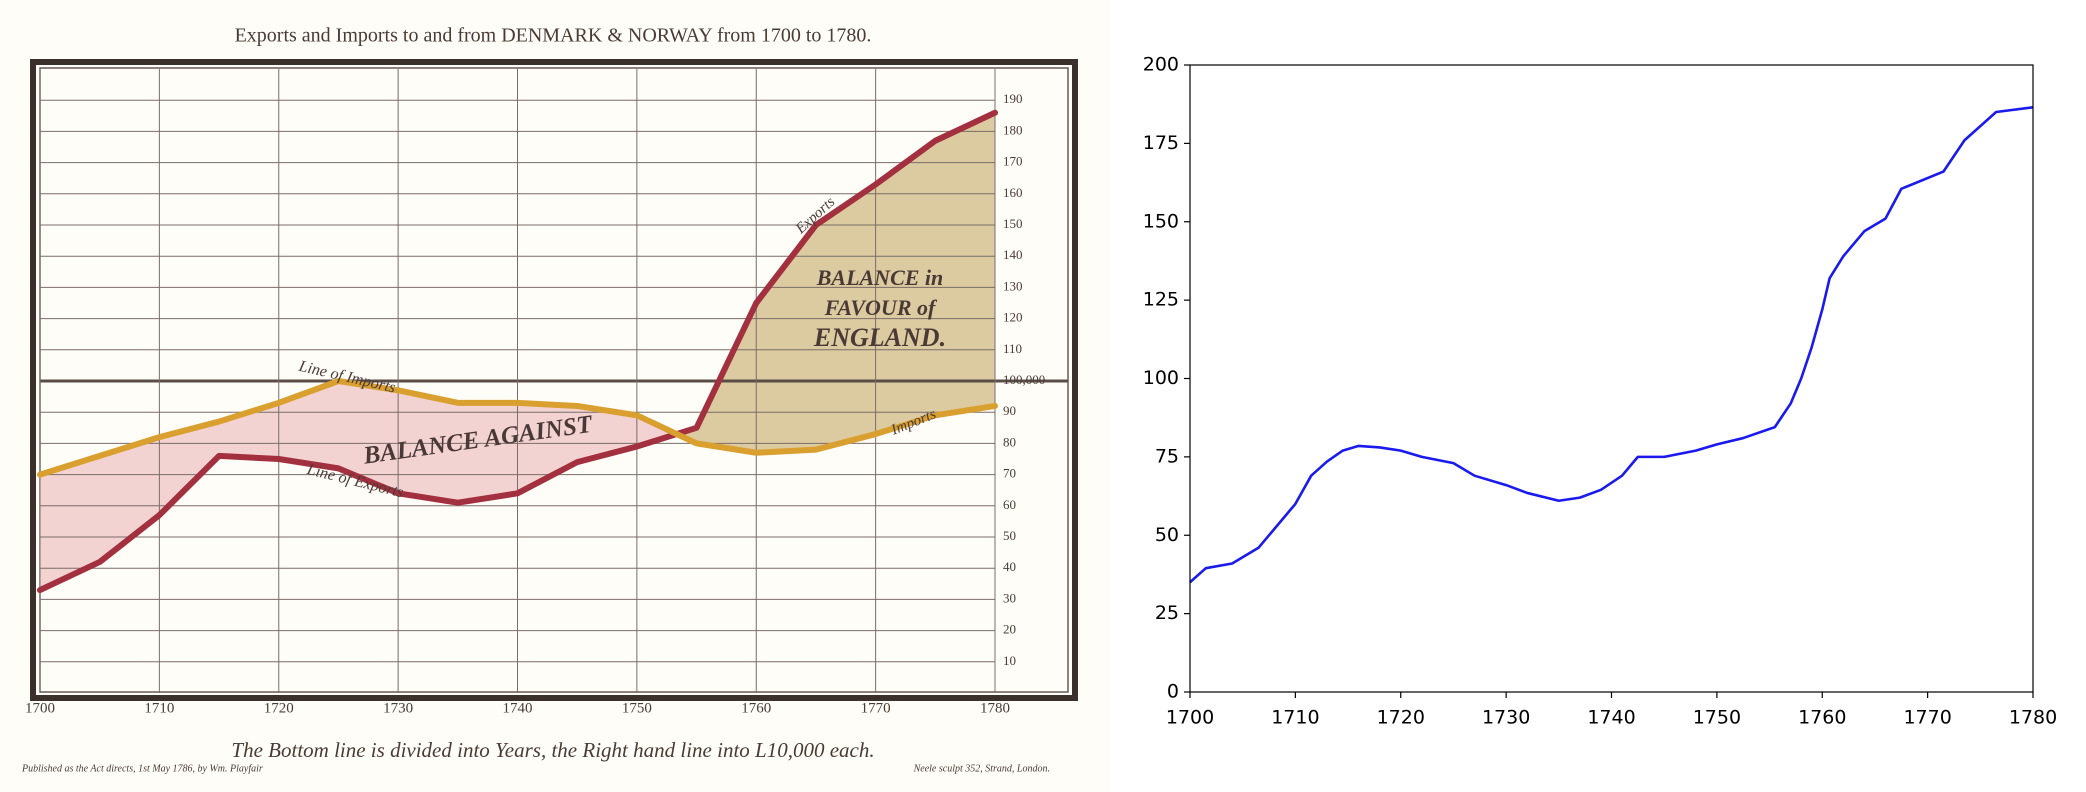 The height and width of the screenshot is (792, 2086). Describe the element at coordinates (1013, 317) in the screenshot. I see `y-tick-label: 120` at that location.